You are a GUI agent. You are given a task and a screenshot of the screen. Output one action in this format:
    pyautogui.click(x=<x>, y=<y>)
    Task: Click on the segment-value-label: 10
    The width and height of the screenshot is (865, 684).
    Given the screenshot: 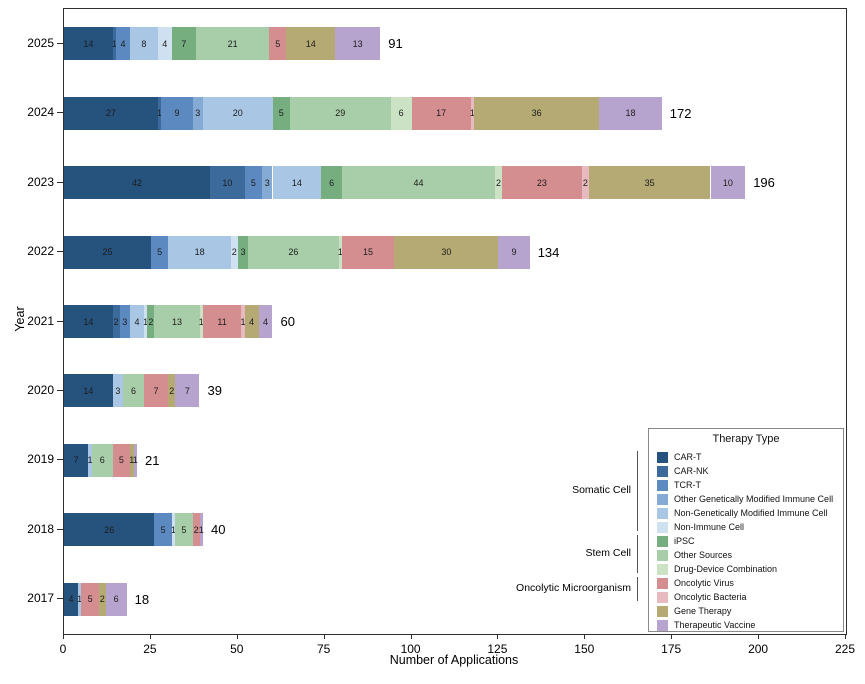 What is the action you would take?
    pyautogui.click(x=227, y=182)
    